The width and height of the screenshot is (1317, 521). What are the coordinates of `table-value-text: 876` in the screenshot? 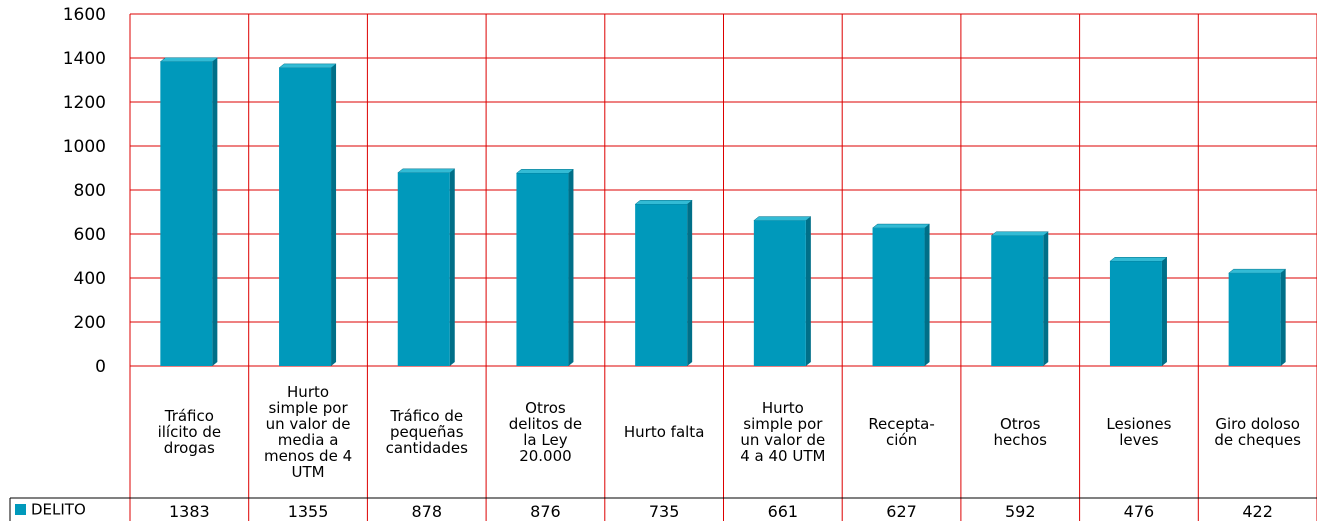 It's located at (545, 511).